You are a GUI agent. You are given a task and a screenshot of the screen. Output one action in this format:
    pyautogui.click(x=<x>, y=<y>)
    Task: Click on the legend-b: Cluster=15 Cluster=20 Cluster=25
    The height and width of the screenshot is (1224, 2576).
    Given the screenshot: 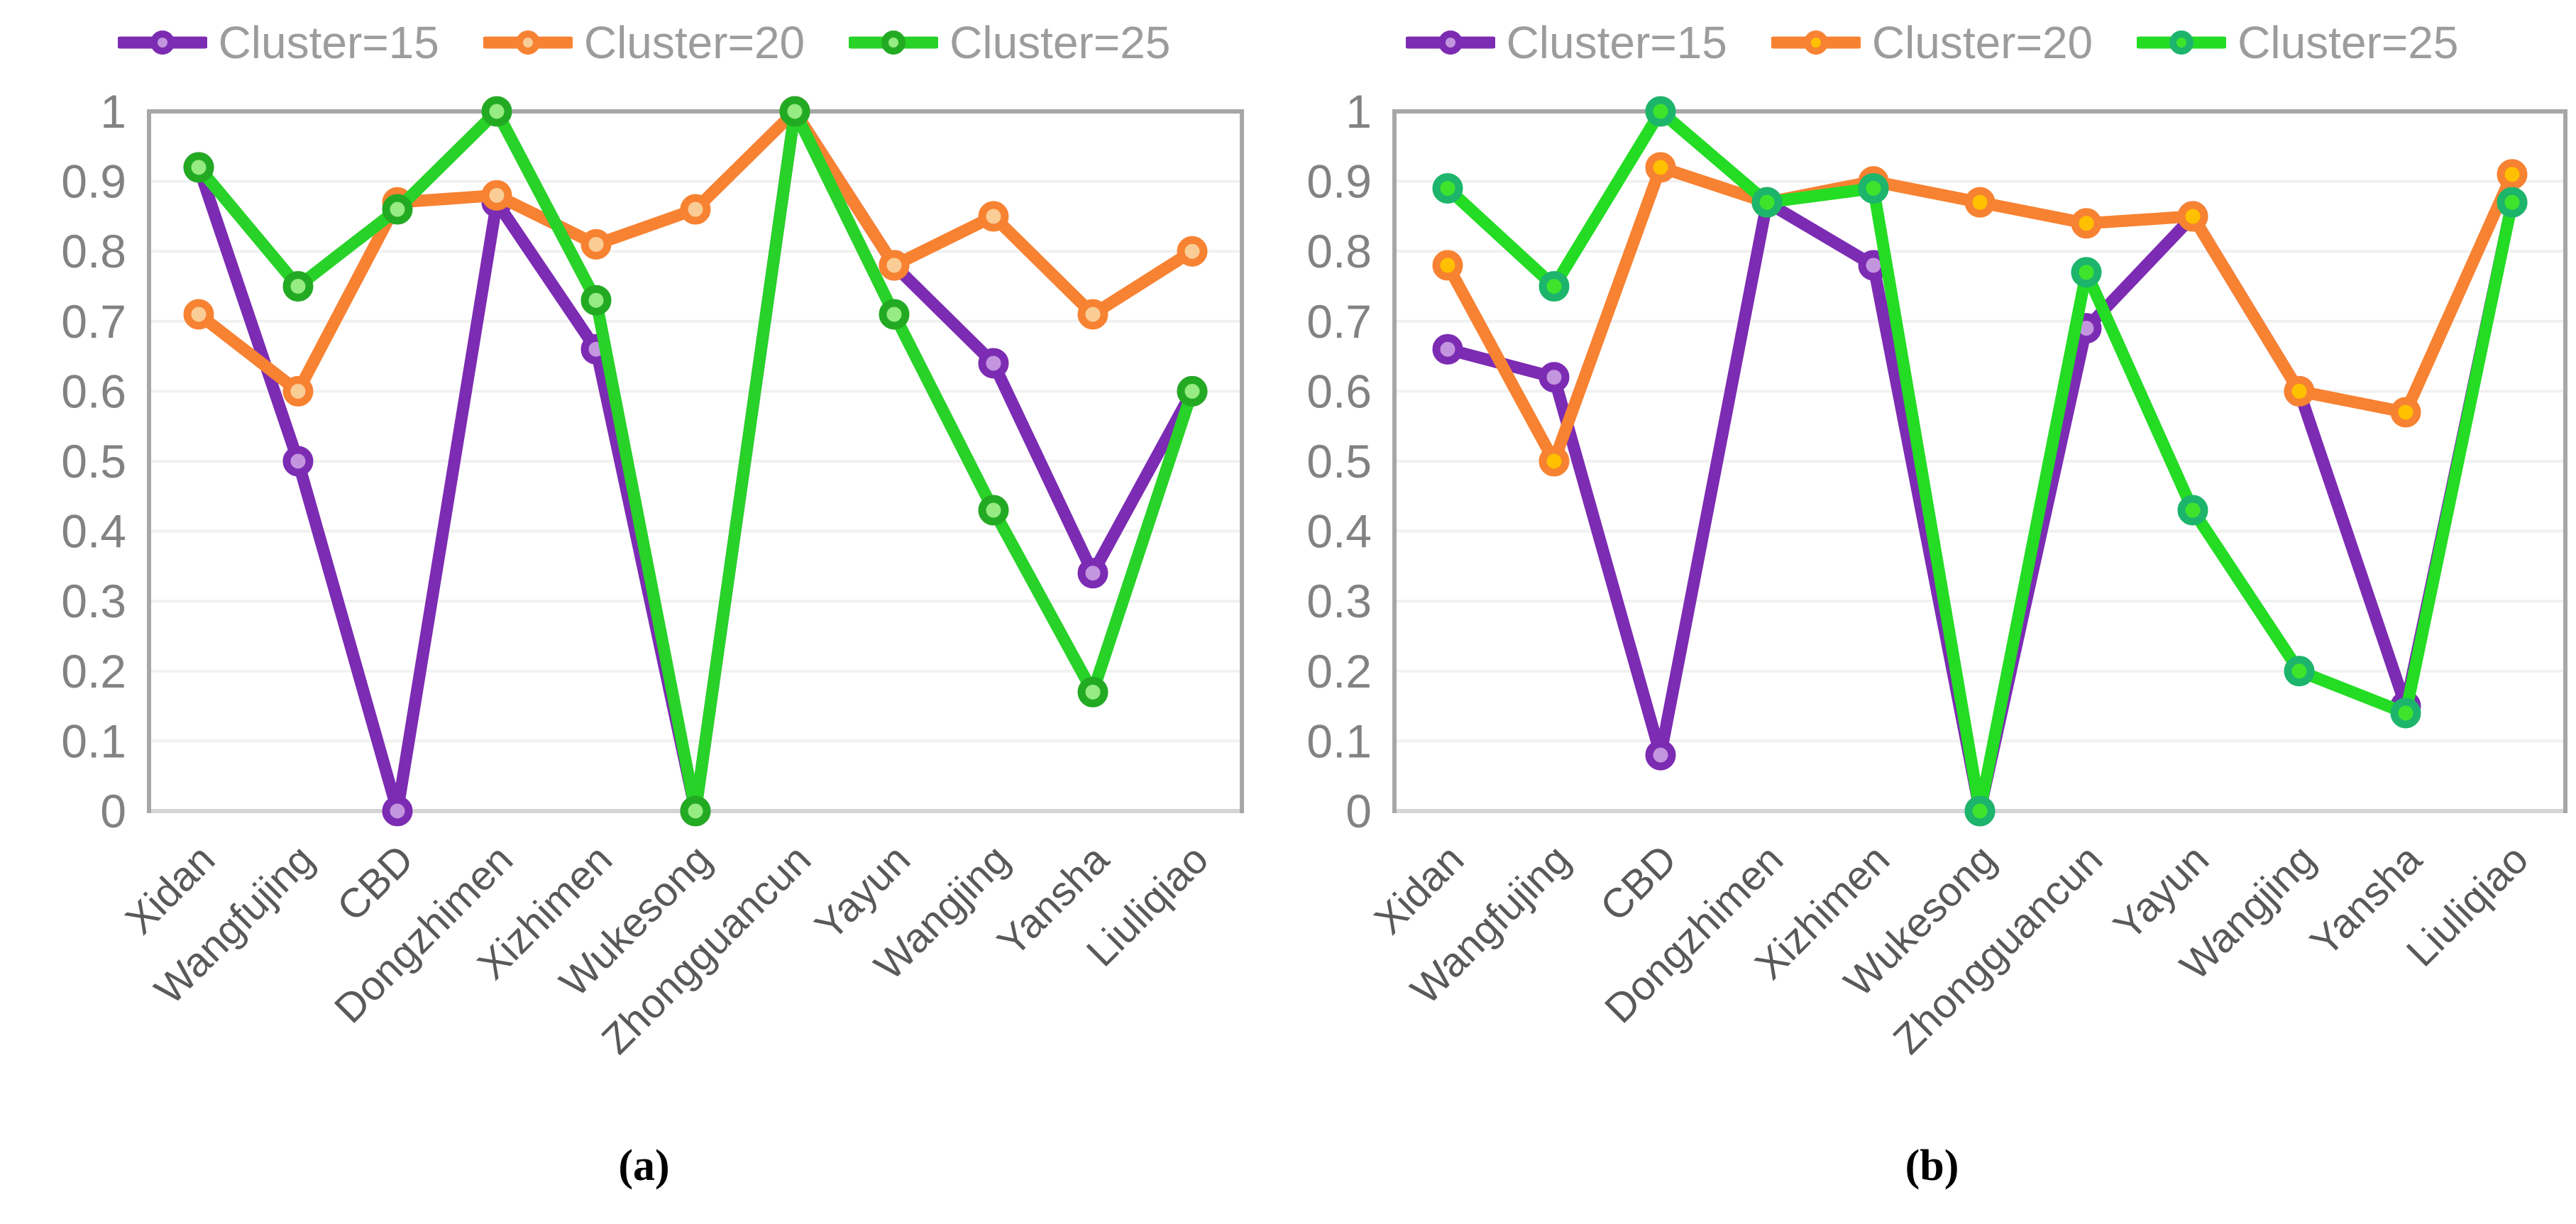 What is the action you would take?
    pyautogui.click(x=1932, y=42)
    